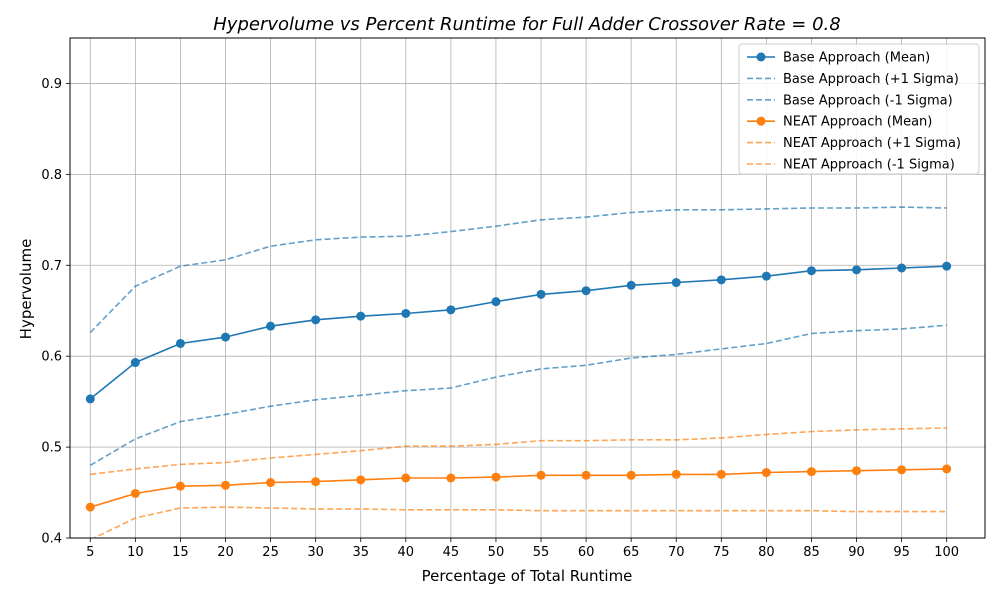 Image resolution: width=1000 pixels, height=600 pixels. I want to click on x-tick-label: 85, so click(811, 552).